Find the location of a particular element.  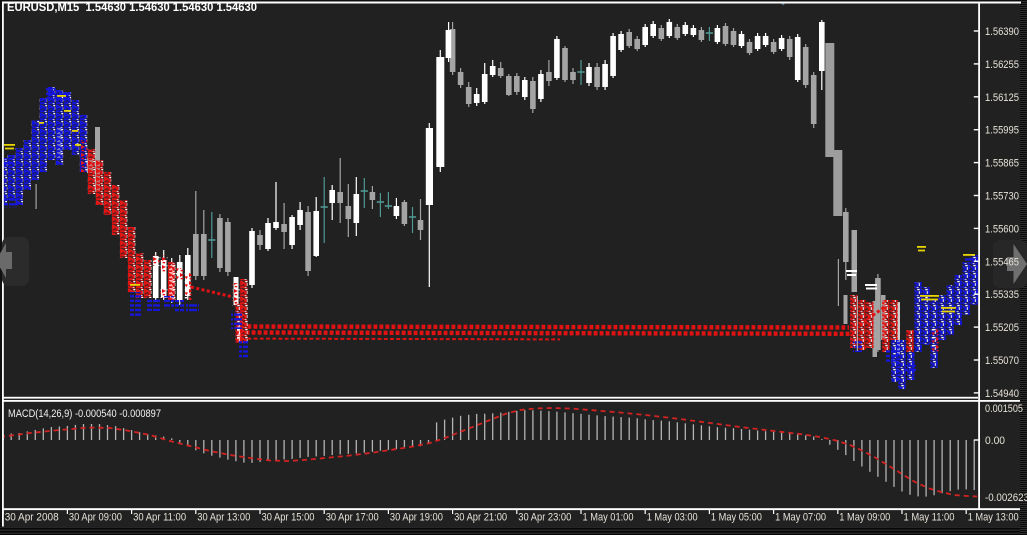

svg-text: 1 May 07:00 is located at coordinates (800, 518).